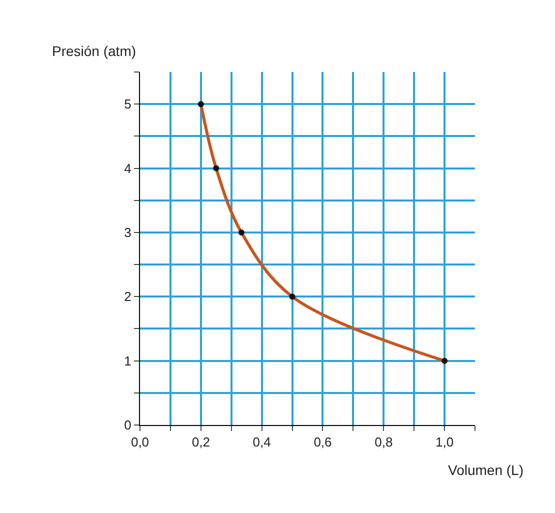 This screenshot has width=555, height=513. I want to click on x-tick-label: 0,8, so click(383, 442).